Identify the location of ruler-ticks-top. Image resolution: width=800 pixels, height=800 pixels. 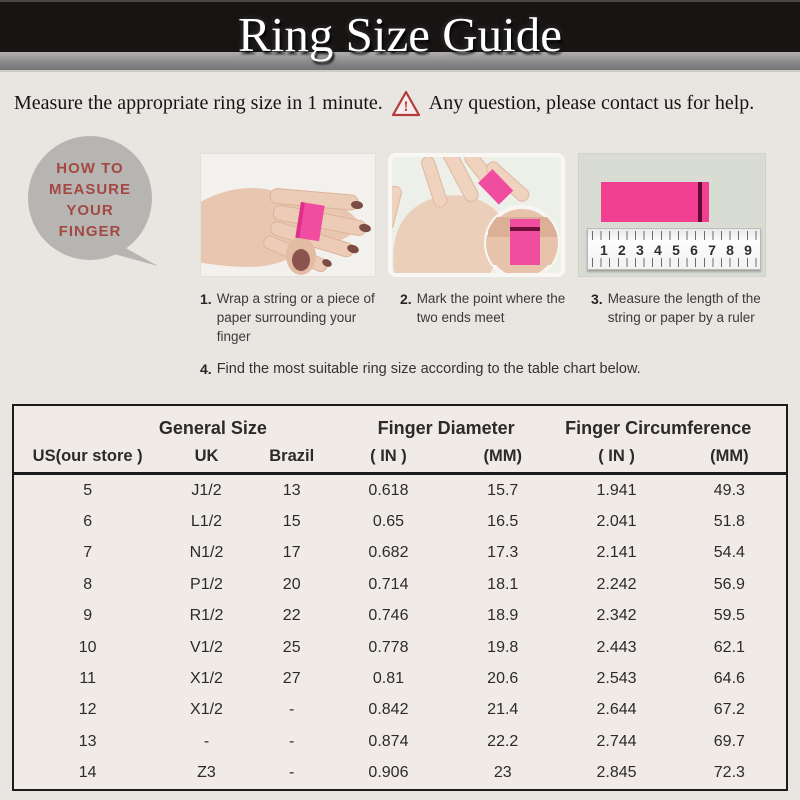
(675, 235).